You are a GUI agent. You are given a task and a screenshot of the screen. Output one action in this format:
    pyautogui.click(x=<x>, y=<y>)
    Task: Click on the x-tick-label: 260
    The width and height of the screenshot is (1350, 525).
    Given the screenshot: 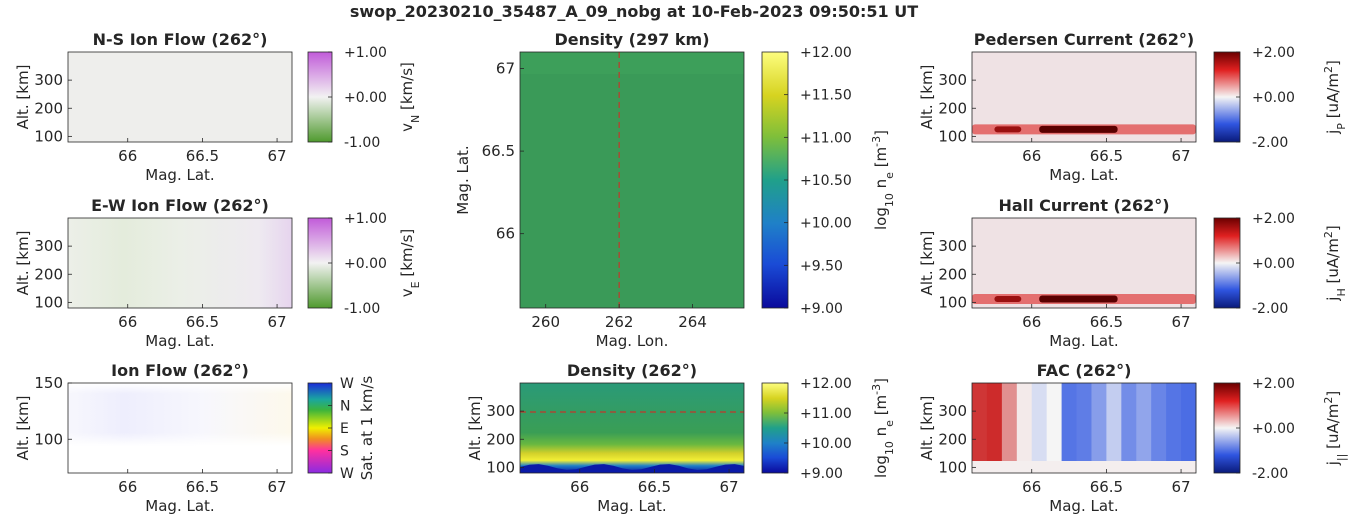 What is the action you would take?
    pyautogui.click(x=545, y=322)
    